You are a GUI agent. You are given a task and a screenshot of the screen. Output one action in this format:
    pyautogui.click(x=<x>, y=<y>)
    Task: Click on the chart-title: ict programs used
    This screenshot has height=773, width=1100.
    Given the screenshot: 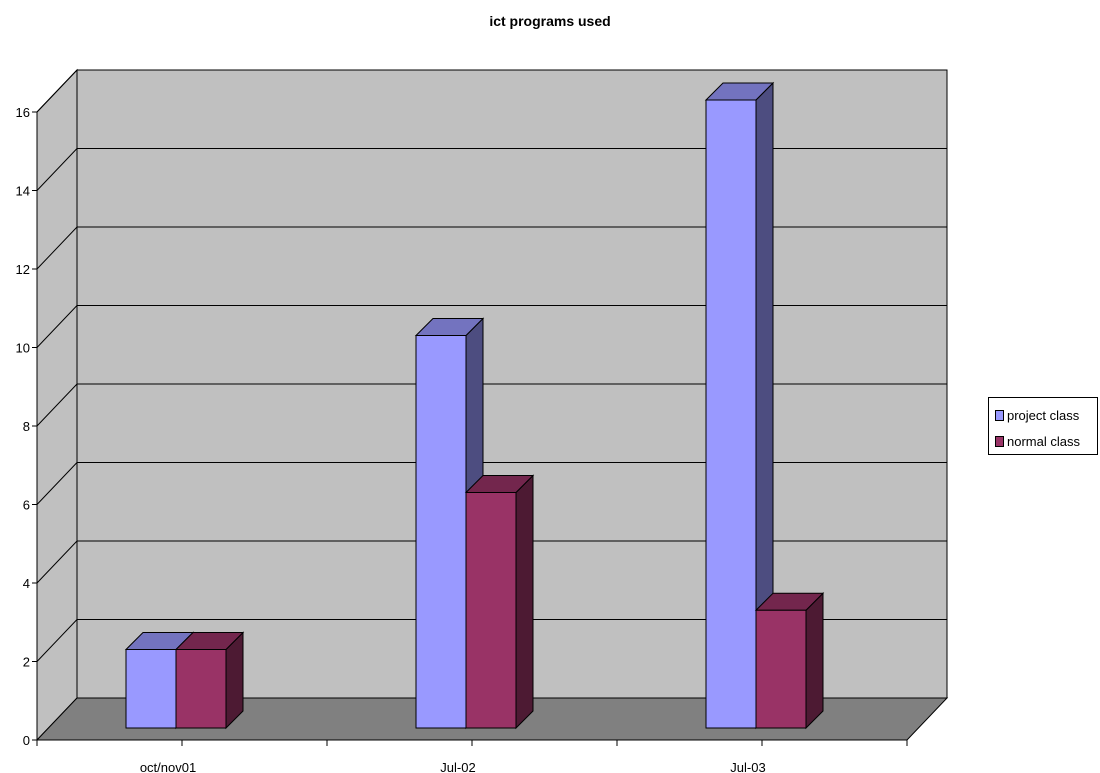 What is the action you would take?
    pyautogui.click(x=549, y=21)
    